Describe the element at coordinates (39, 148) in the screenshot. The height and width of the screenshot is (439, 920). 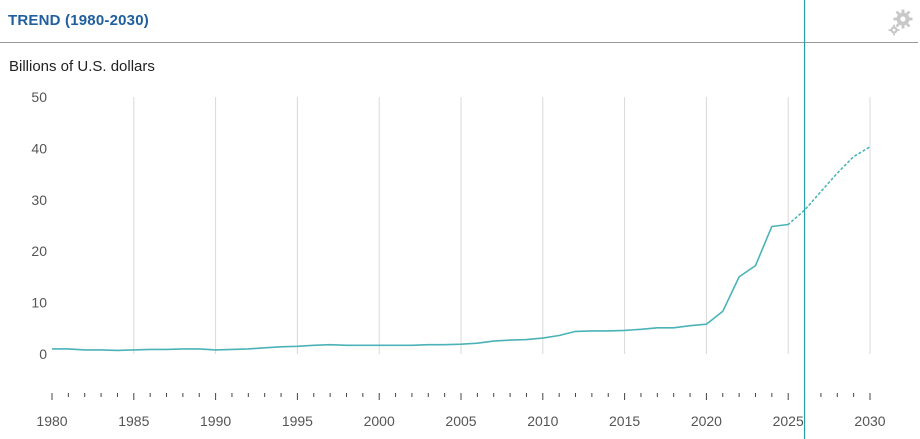
I see `y-tick-40: 40` at that location.